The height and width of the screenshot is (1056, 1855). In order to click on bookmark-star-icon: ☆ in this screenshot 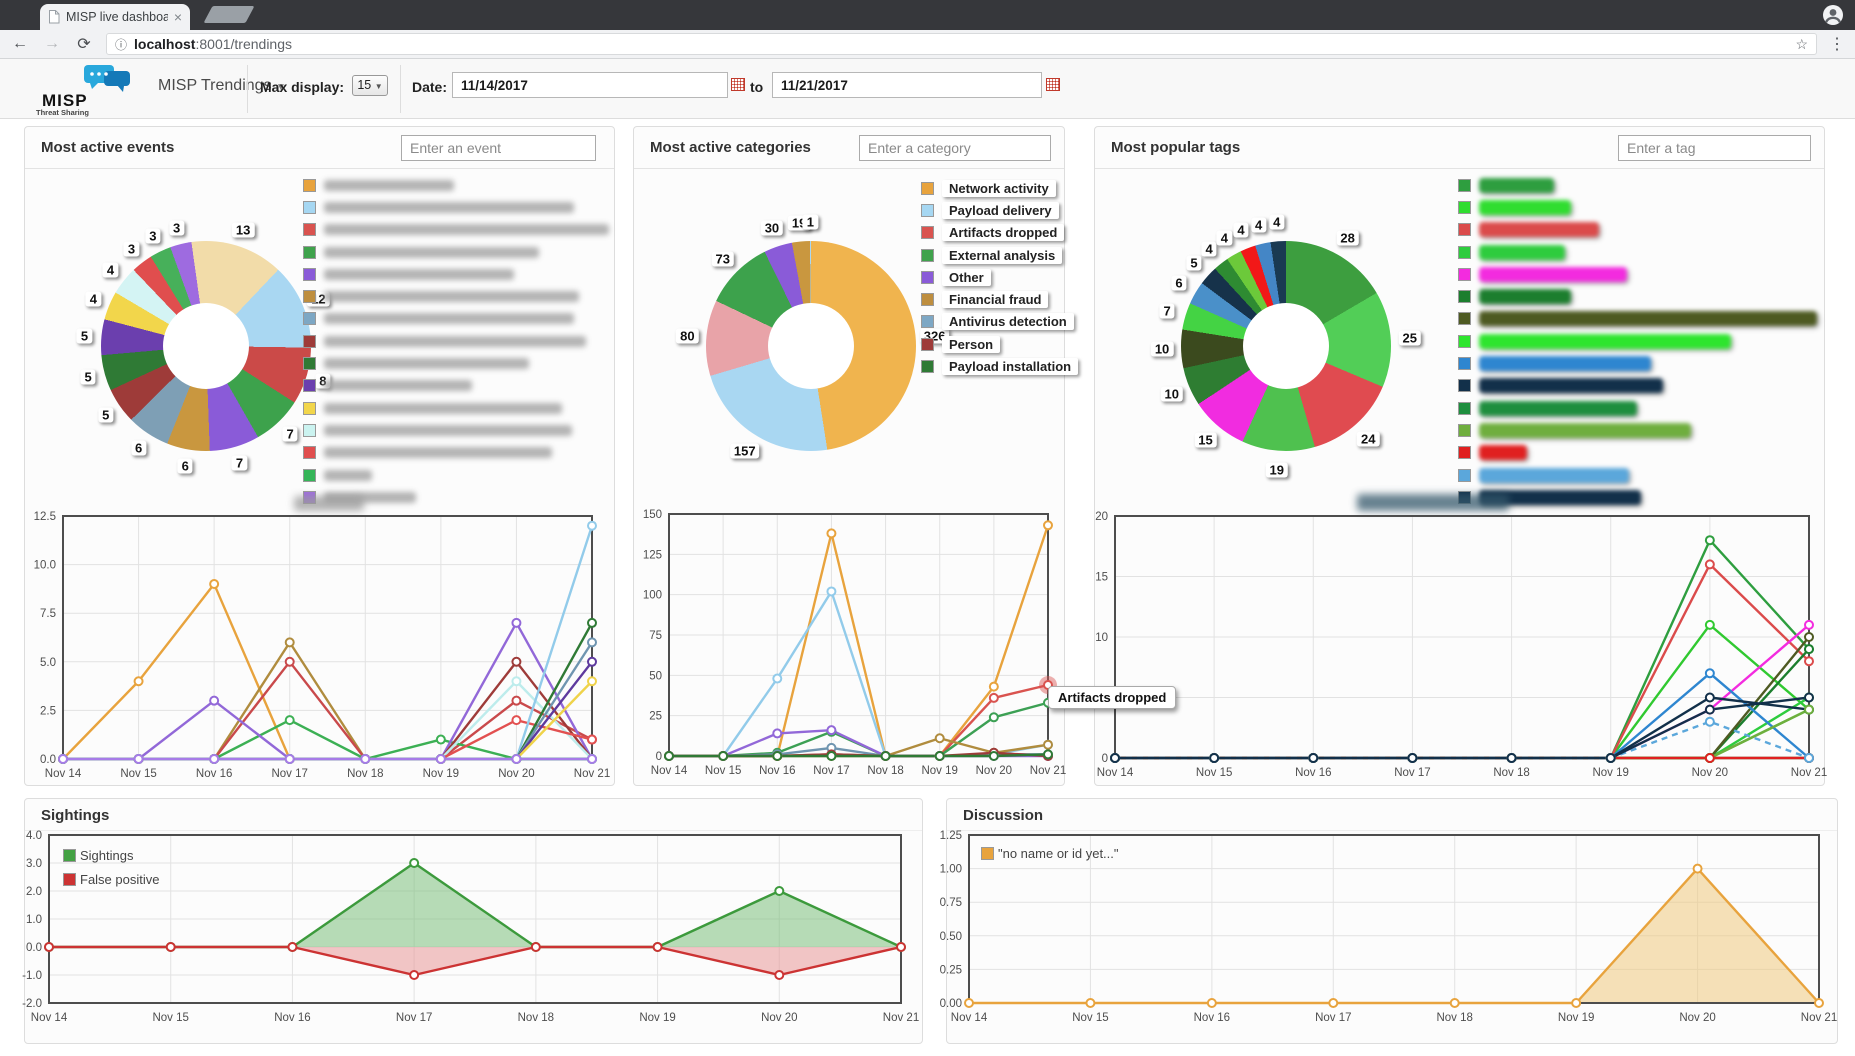, I will do `click(1801, 43)`.